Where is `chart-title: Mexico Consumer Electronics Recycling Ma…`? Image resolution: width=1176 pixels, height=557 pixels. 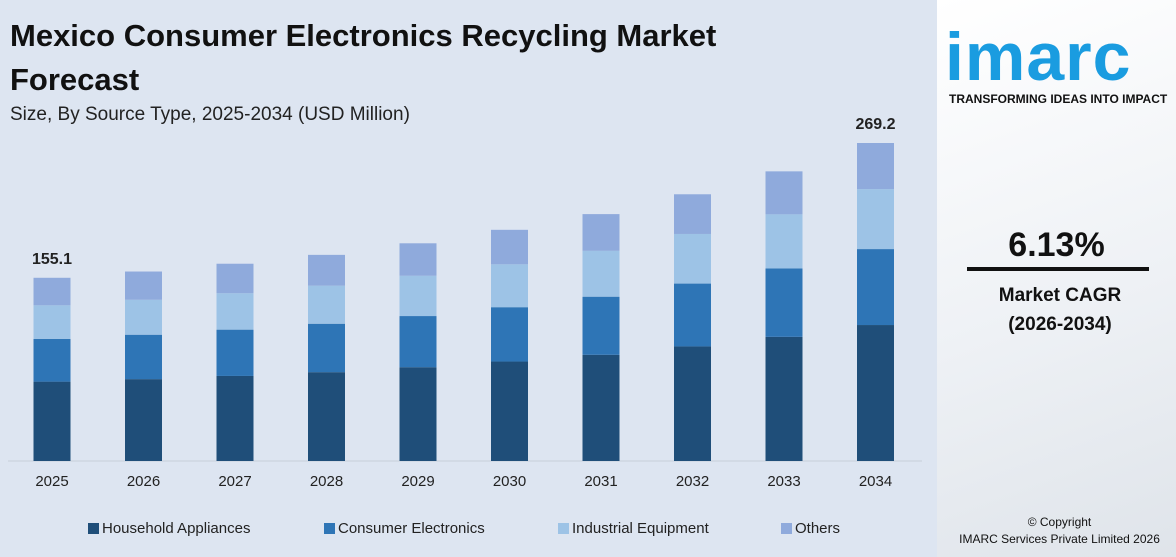
chart-title: Mexico Consumer Electronics Recycling Ma… is located at coordinates (363, 57).